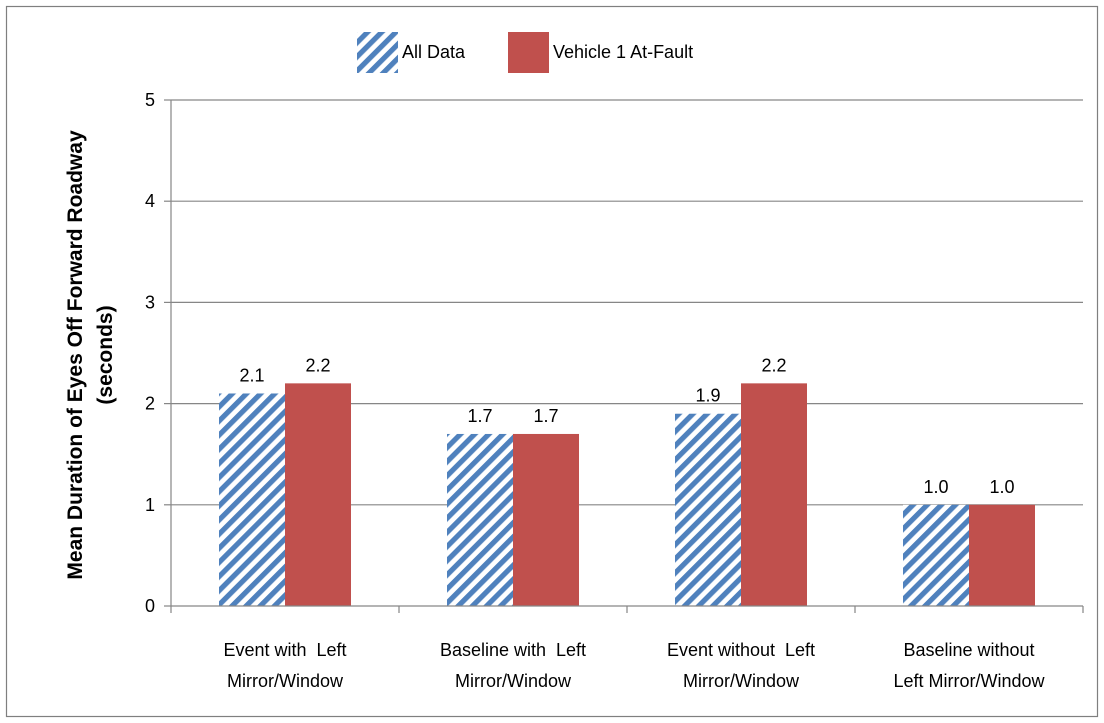  What do you see at coordinates (150, 606) in the screenshot?
I see `y-tick-label: 0` at bounding box center [150, 606].